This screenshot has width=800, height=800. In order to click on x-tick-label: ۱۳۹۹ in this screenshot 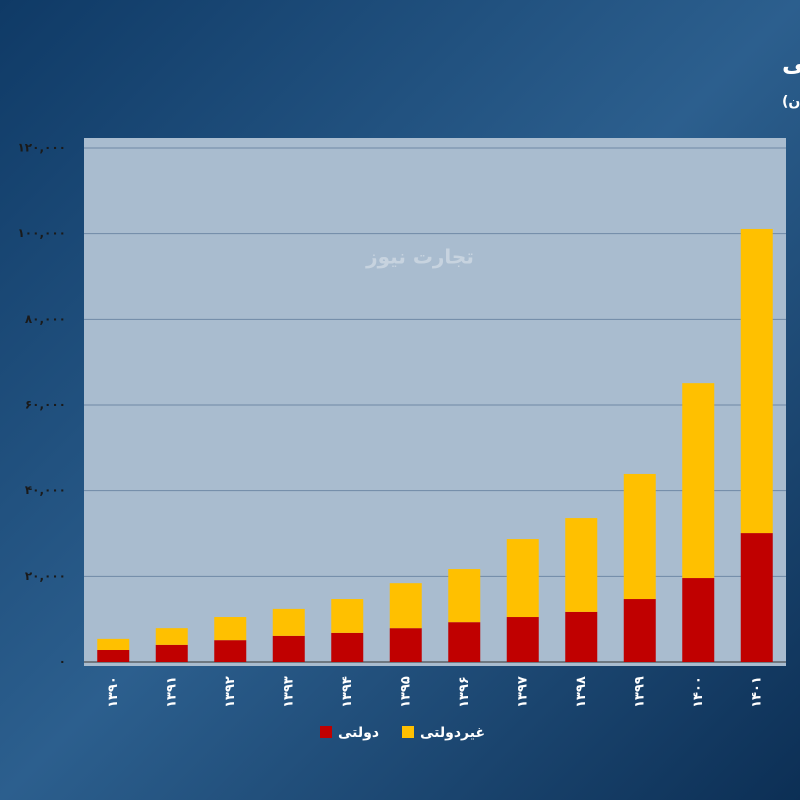, I will do `click(639, 692)`.